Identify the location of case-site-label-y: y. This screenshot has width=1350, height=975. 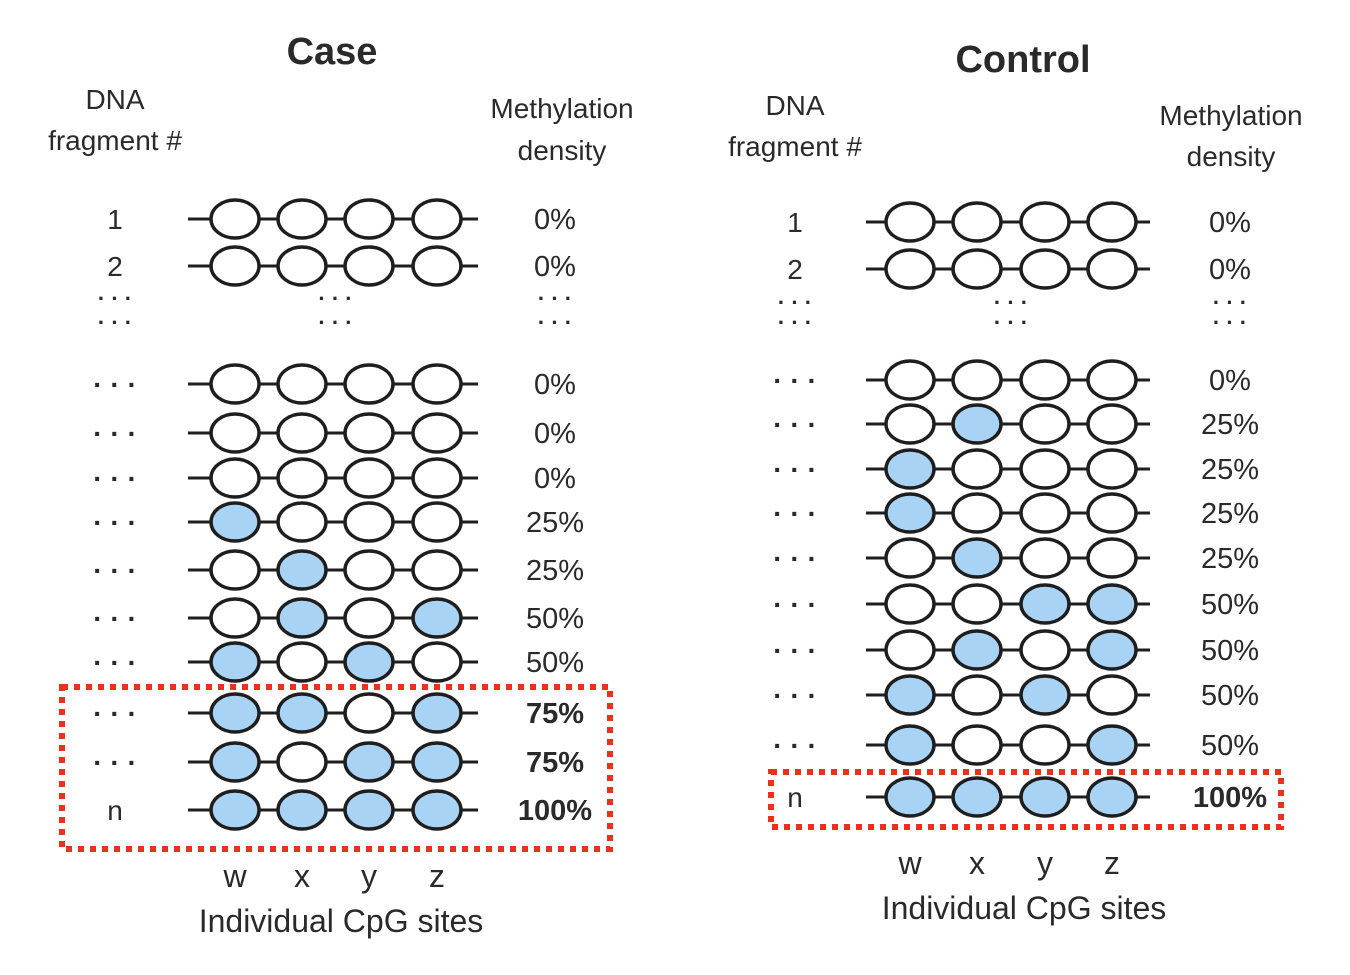
(369, 876).